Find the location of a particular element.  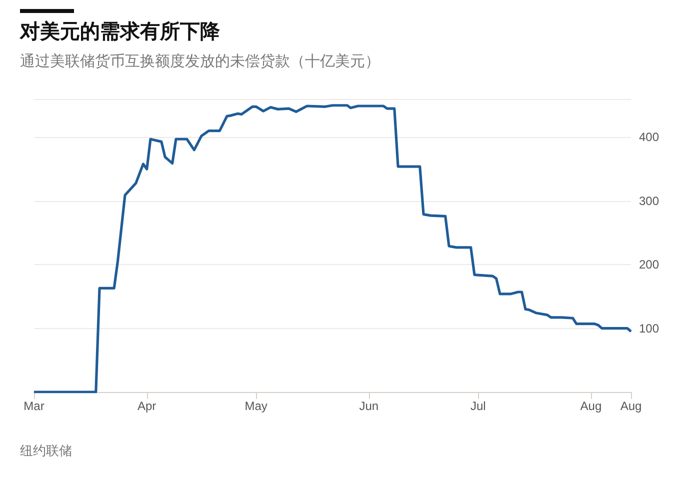

x-tick-label: May is located at coordinates (256, 406).